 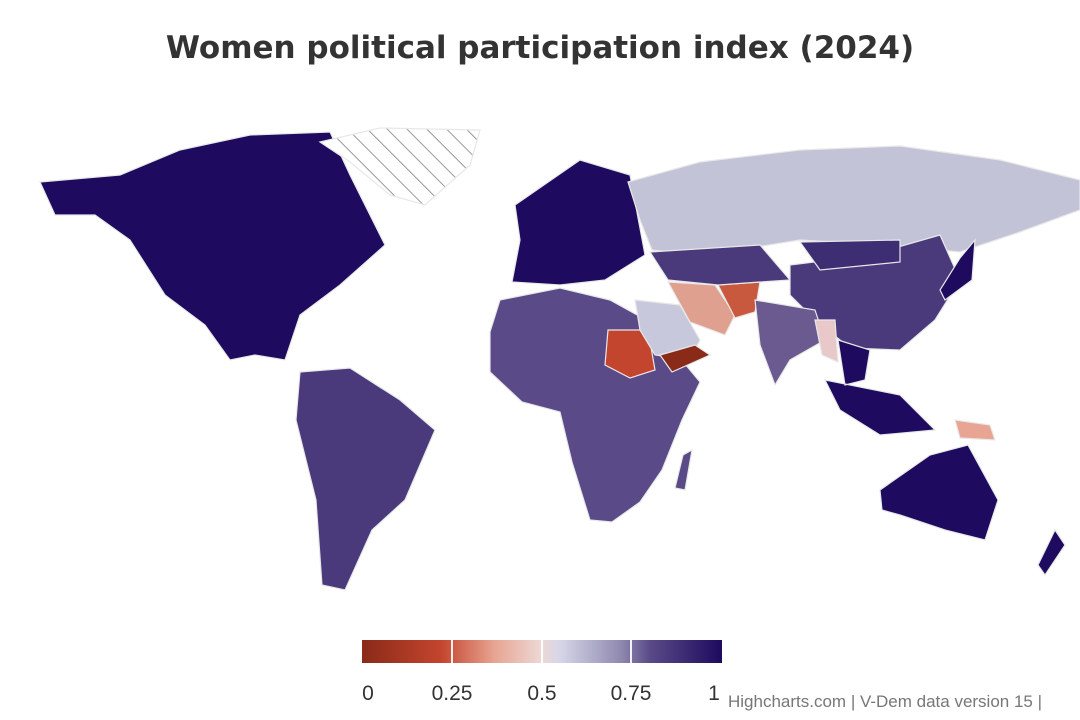 What do you see at coordinates (368, 693) in the screenshot?
I see `legend-tick: 0` at bounding box center [368, 693].